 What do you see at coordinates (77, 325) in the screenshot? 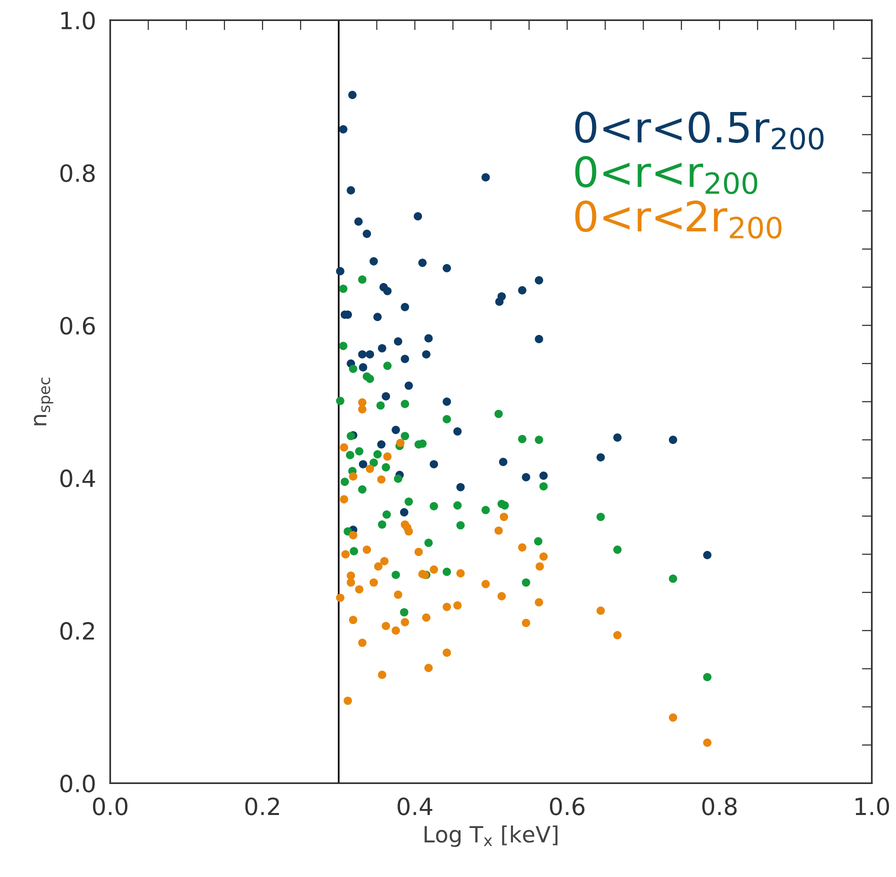
I see `y-tick-label: 0.6` at bounding box center [77, 325].